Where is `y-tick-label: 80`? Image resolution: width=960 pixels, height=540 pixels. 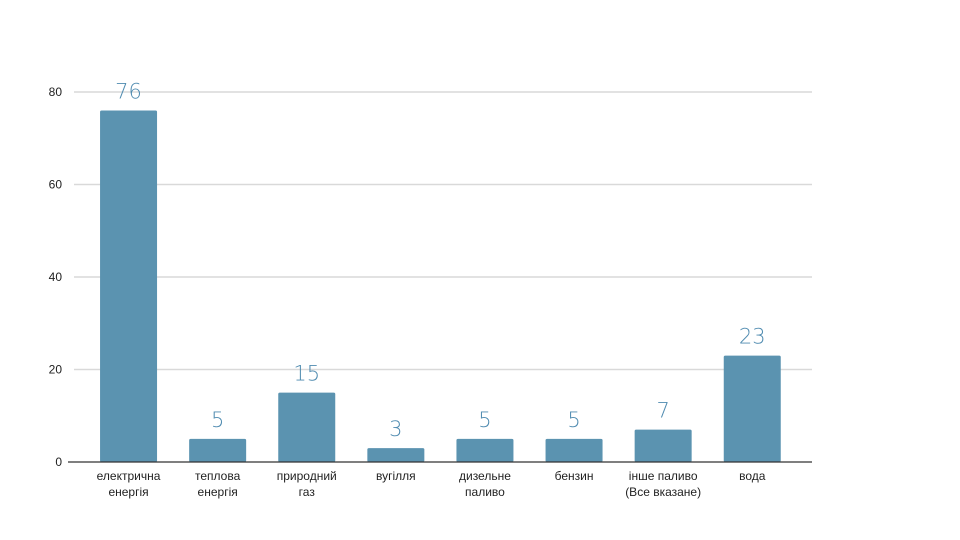
y-tick-label: 80 is located at coordinates (56, 92).